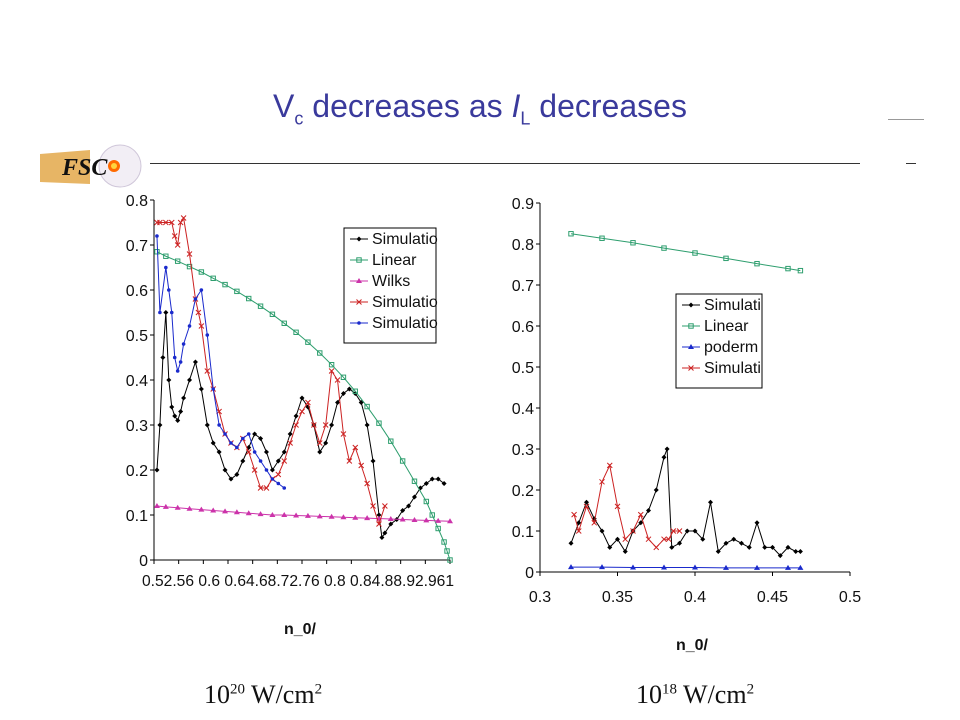 The width and height of the screenshot is (960, 720). What do you see at coordinates (726, 326) in the screenshot?
I see `legend-label: Linear` at bounding box center [726, 326].